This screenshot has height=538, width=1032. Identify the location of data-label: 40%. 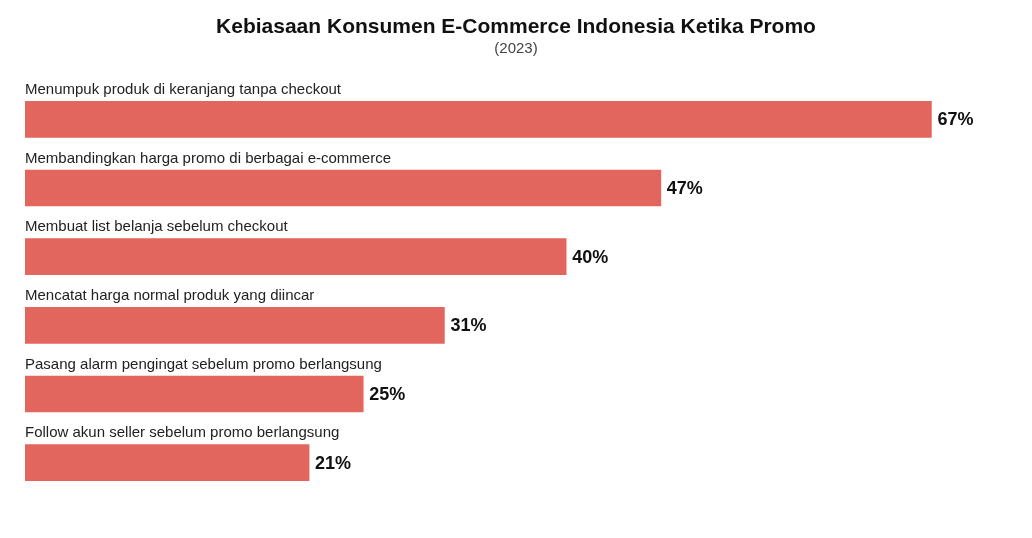
(590, 256).